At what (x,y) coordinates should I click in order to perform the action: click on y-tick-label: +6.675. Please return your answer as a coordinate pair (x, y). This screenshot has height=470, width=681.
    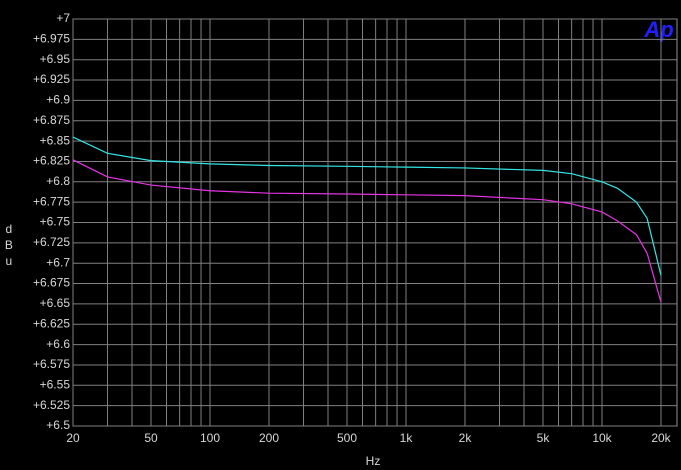
    Looking at the image, I should click on (51, 283).